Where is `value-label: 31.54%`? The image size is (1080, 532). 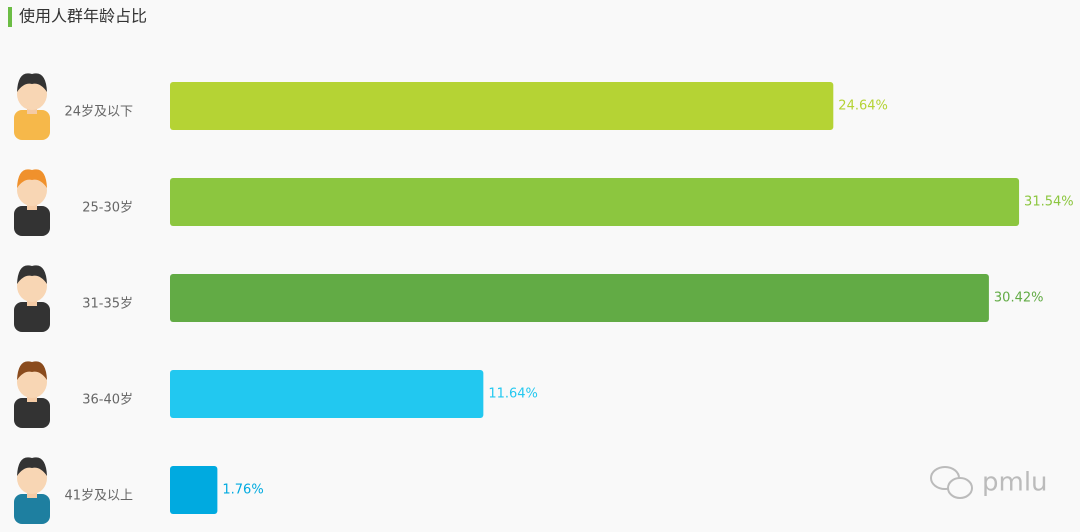 value-label: 31.54% is located at coordinates (1049, 202).